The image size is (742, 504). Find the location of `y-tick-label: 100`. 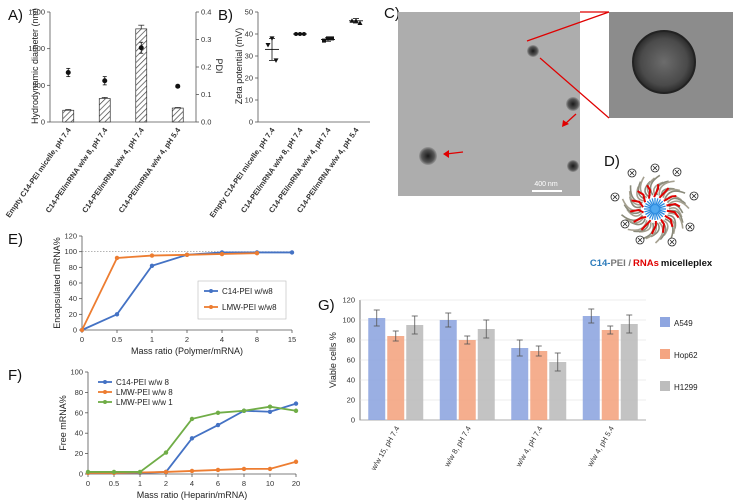

y-tick-label: 100 is located at coordinates (348, 320).